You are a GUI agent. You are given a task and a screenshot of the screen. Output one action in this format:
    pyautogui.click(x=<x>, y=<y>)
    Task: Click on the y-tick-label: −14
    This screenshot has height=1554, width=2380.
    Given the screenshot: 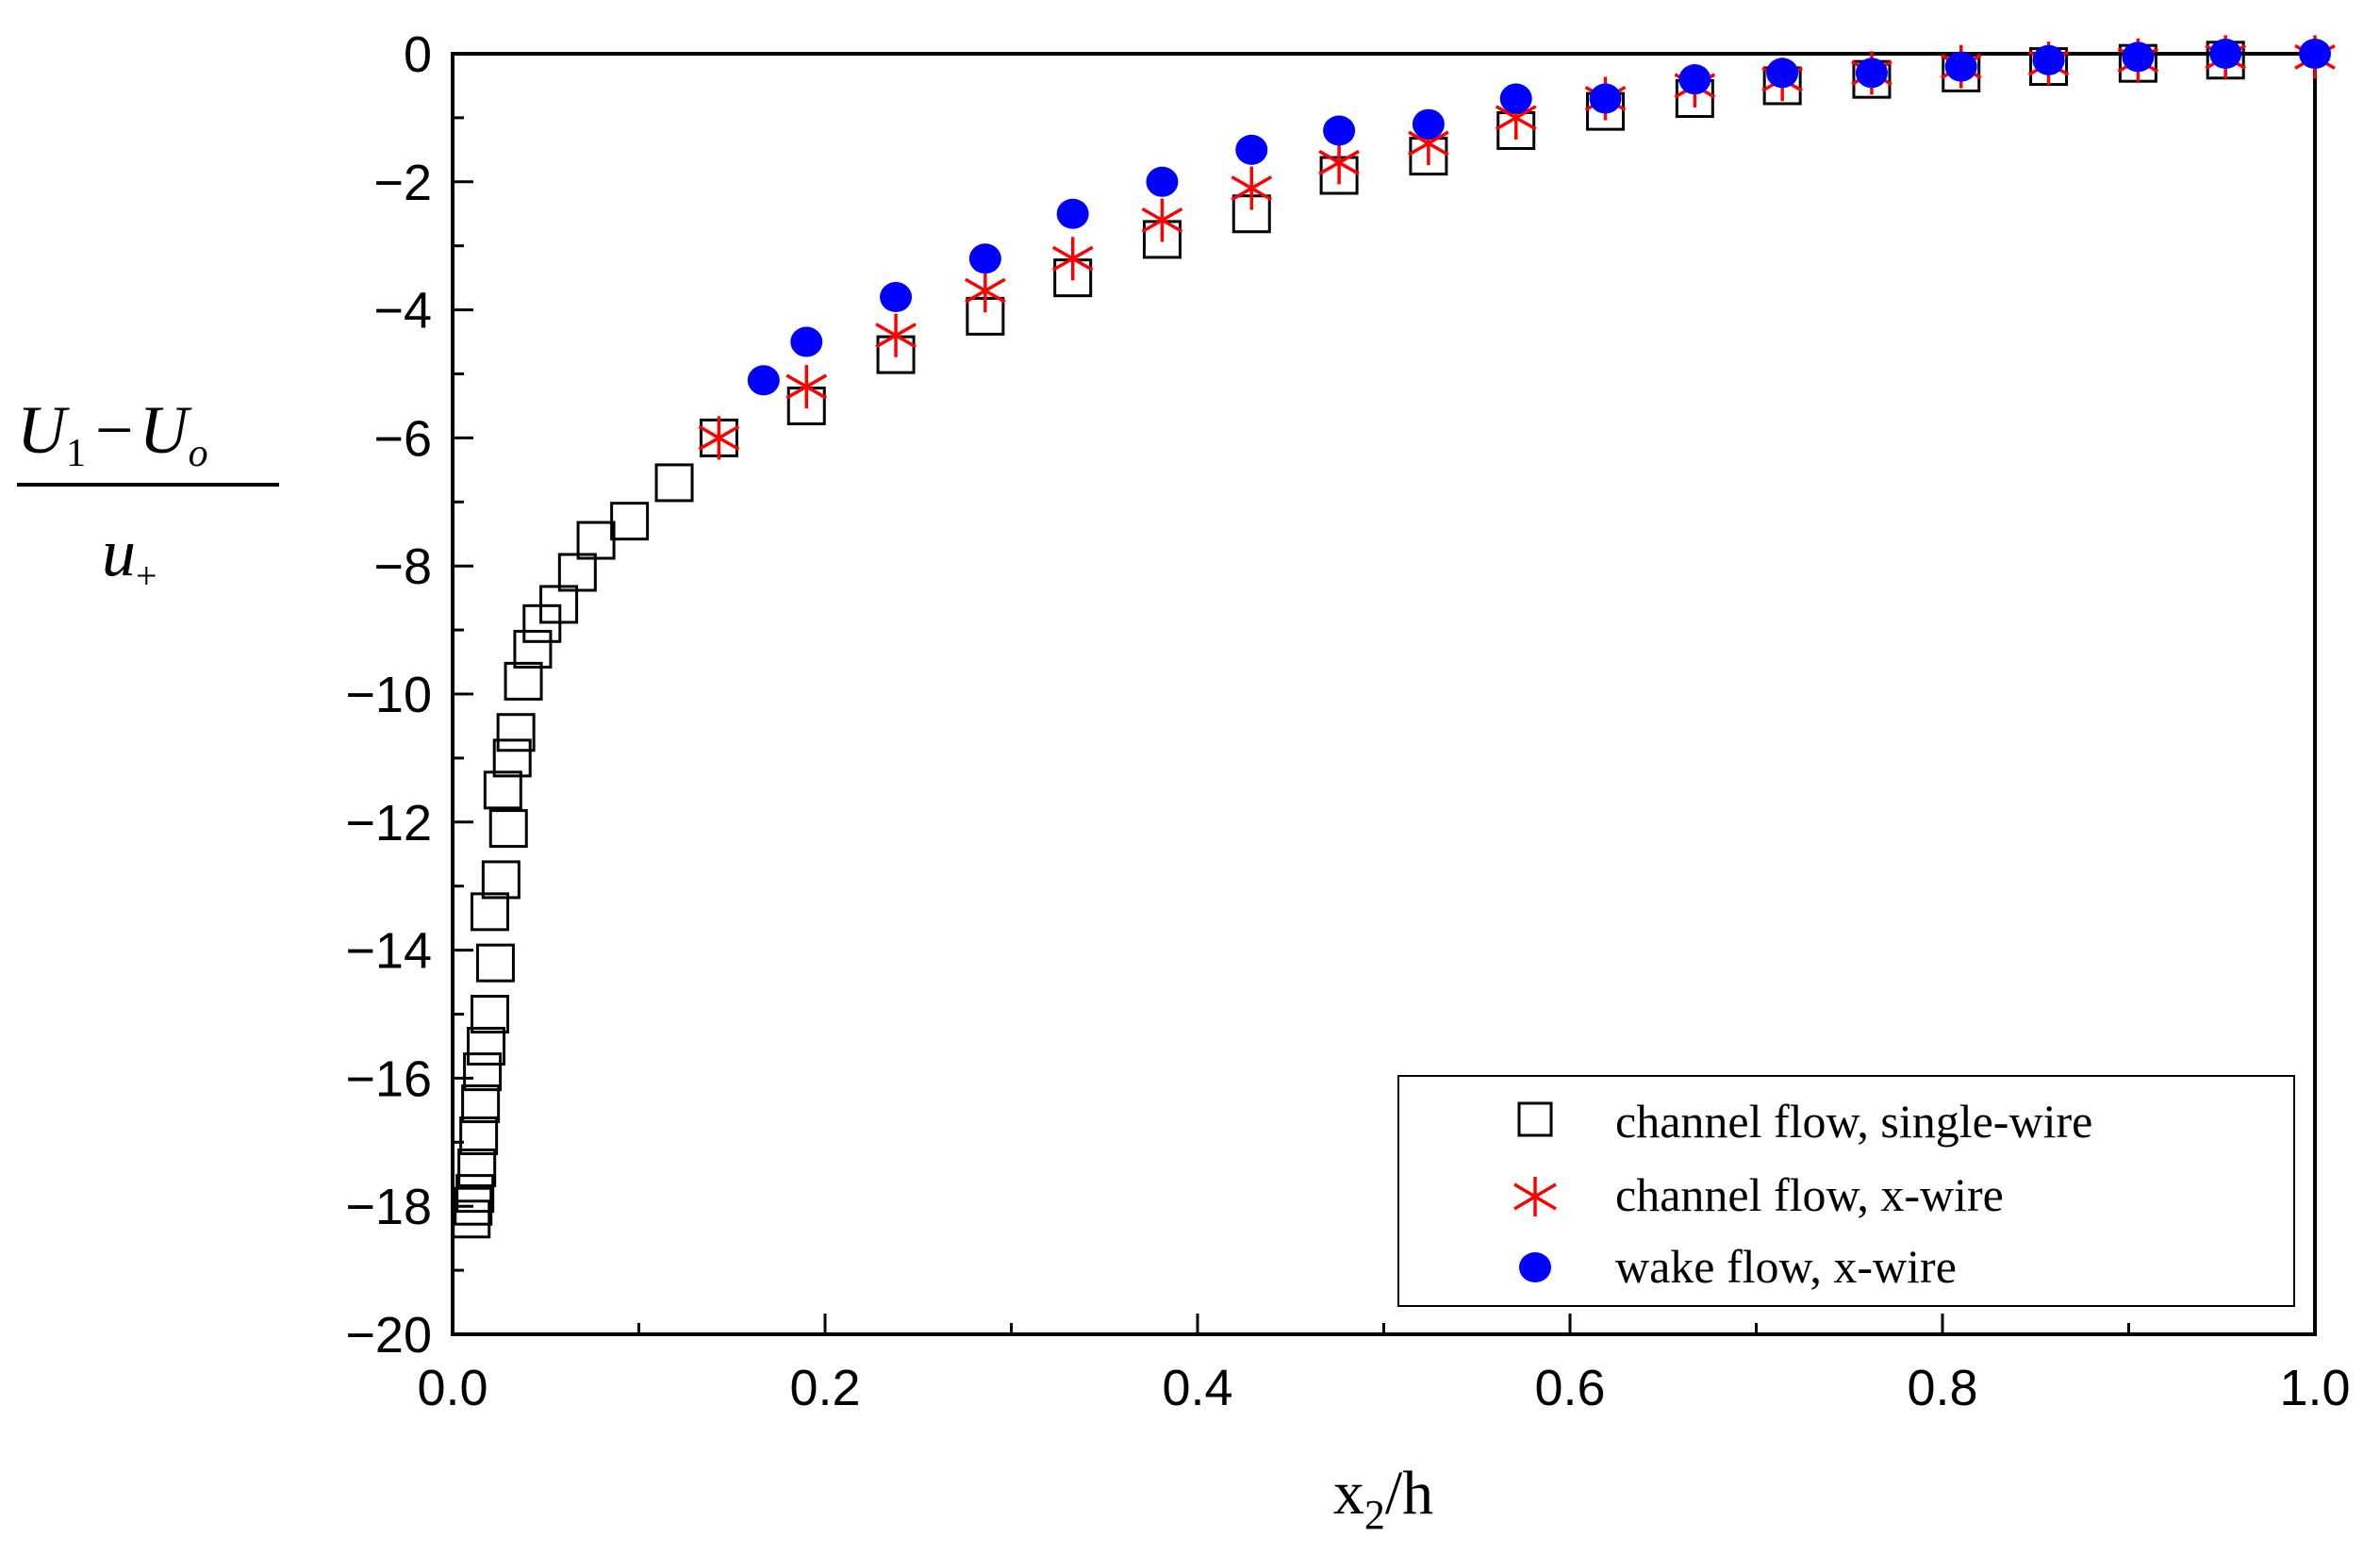 What is the action you would take?
    pyautogui.click(x=388, y=951)
    